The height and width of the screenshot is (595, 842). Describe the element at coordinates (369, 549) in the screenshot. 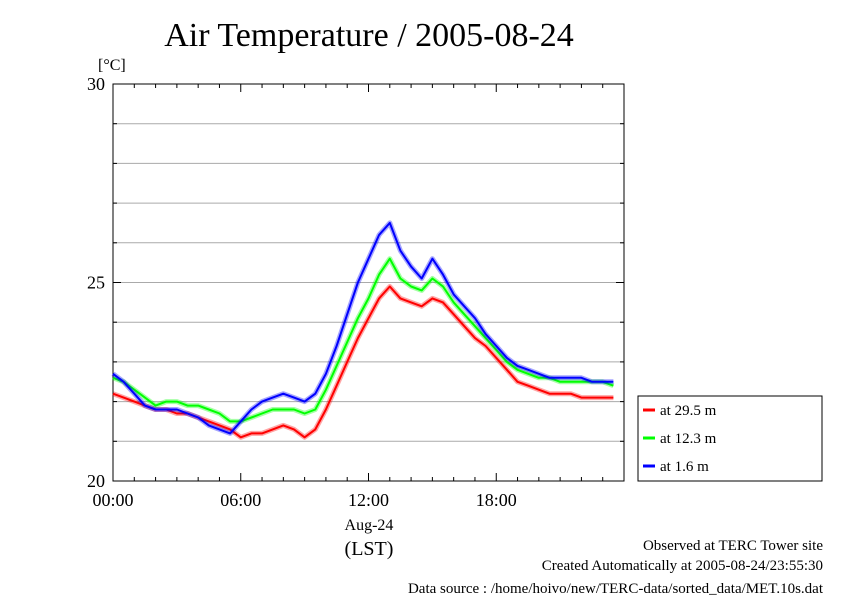

I see `x-axis-label: (LST)` at that location.